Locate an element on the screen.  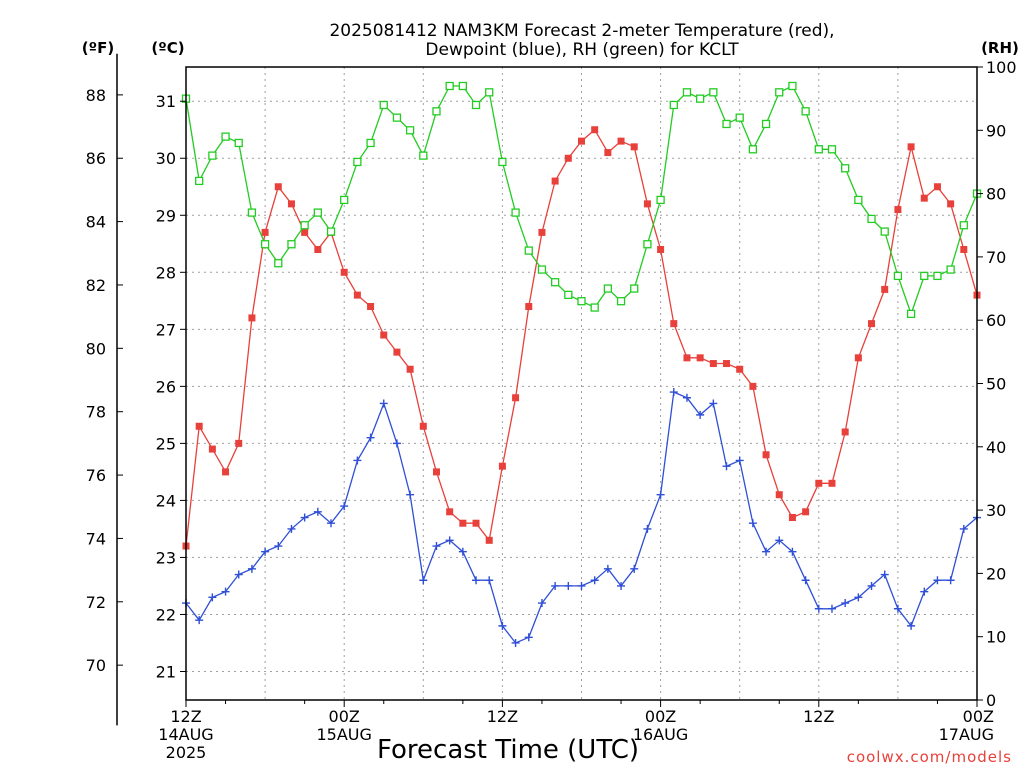
fahrenheit-tick-label: 70 is located at coordinates (96, 665).